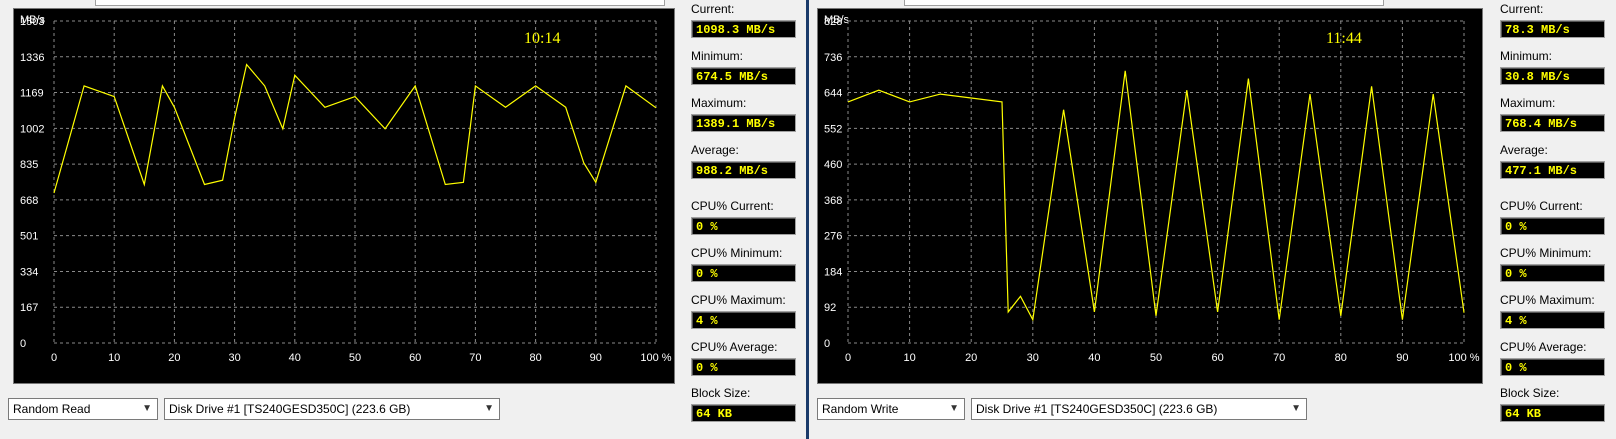 This screenshot has height=439, width=1616. Describe the element at coordinates (833, 272) in the screenshot. I see `y-tick-label: 184` at that location.